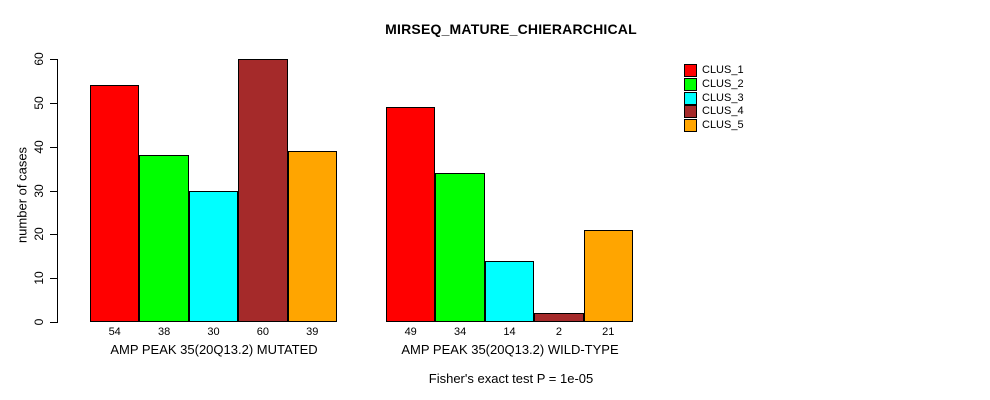  What do you see at coordinates (115, 203) in the screenshot?
I see `bar-clus_1-group1` at bounding box center [115, 203].